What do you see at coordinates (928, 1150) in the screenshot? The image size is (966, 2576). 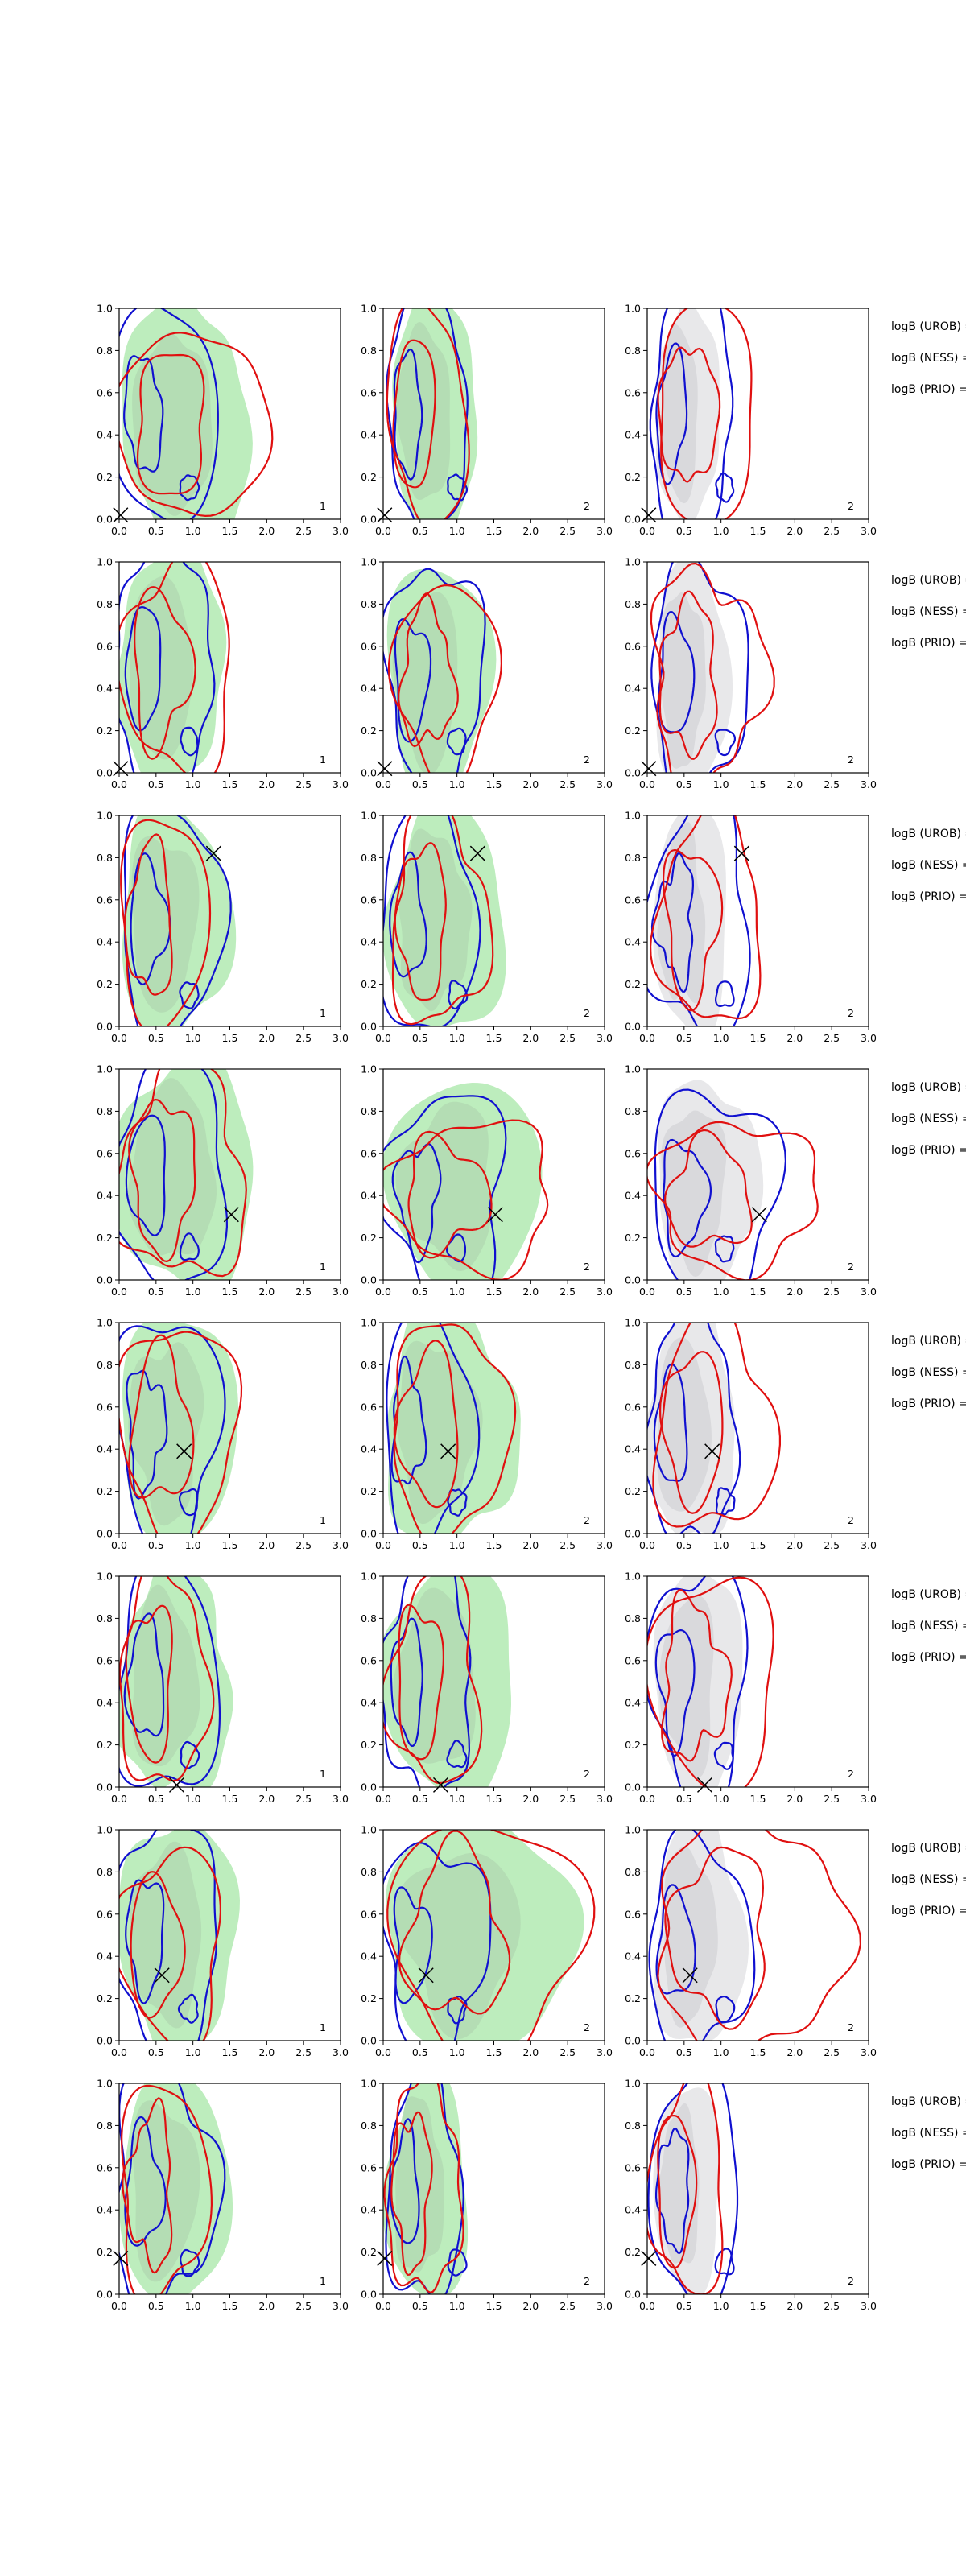 I see `legend-logB-line: logB (PRIO) =` at bounding box center [928, 1150].